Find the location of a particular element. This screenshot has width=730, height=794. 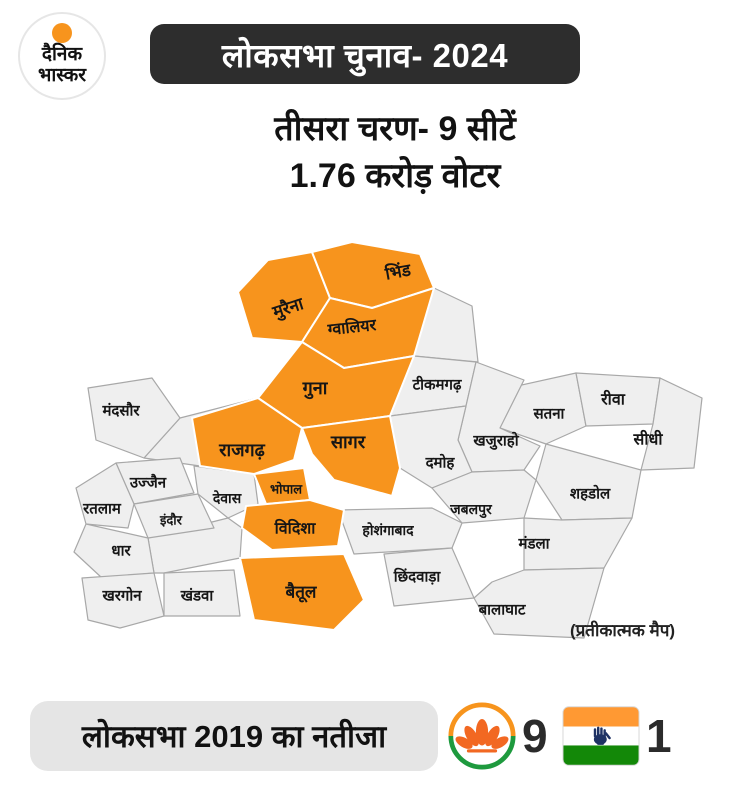

district-label-खंडवा: खंडवा is located at coordinates (197, 596).